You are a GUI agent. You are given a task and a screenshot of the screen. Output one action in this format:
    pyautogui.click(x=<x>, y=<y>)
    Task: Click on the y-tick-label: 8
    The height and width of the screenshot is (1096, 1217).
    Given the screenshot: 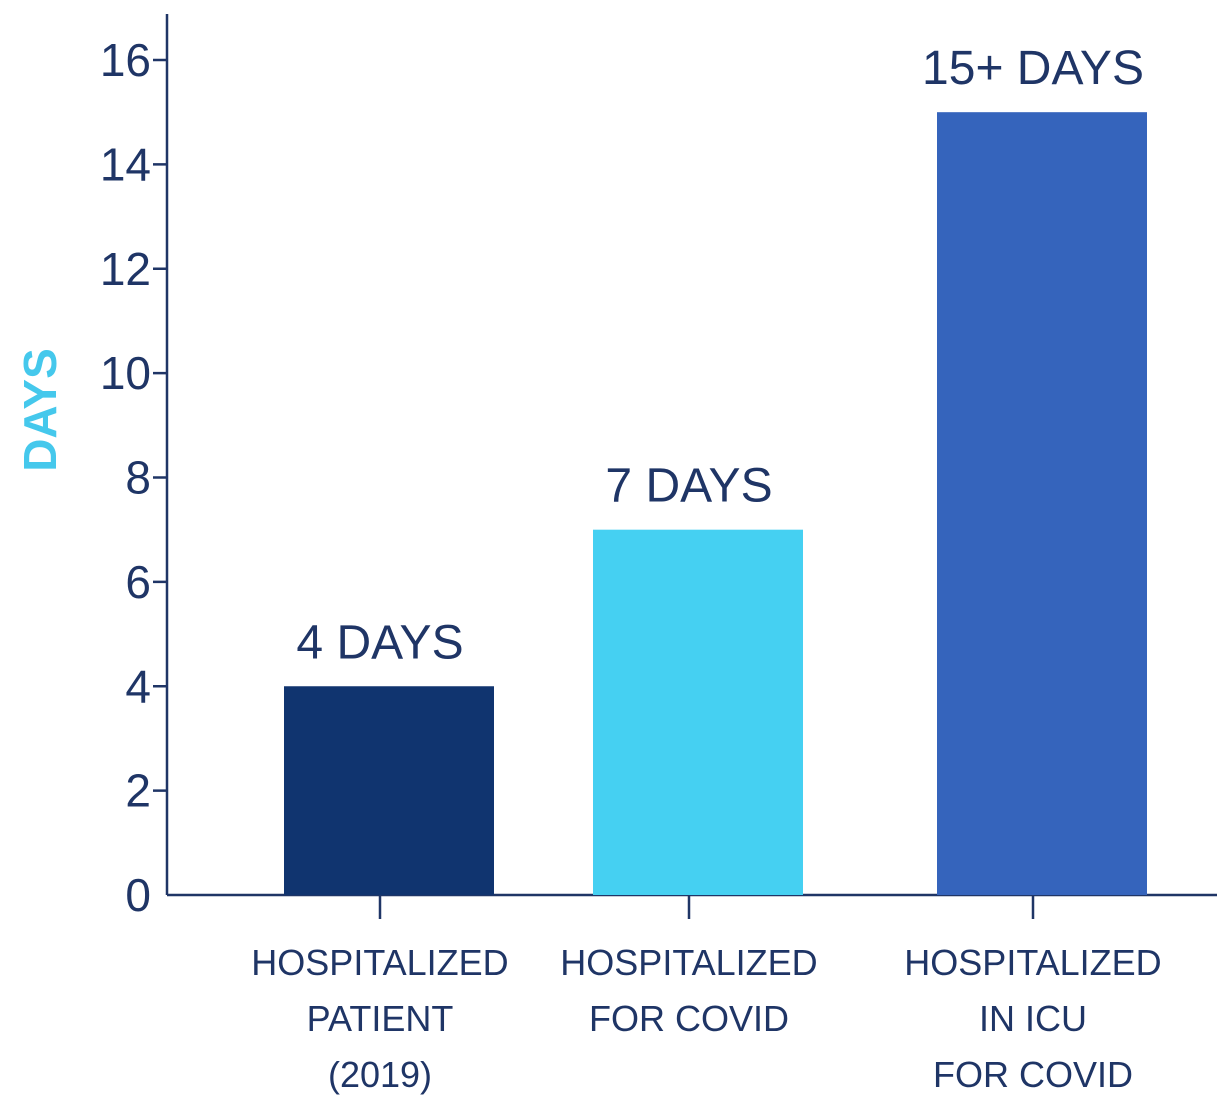 What is the action you would take?
    pyautogui.click(x=138, y=478)
    